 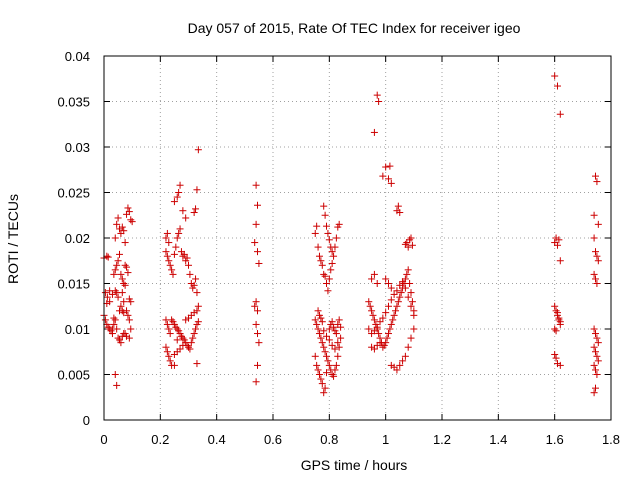 What do you see at coordinates (73, 284) in the screenshot?
I see `y-tick-label: 0.015` at bounding box center [73, 284].